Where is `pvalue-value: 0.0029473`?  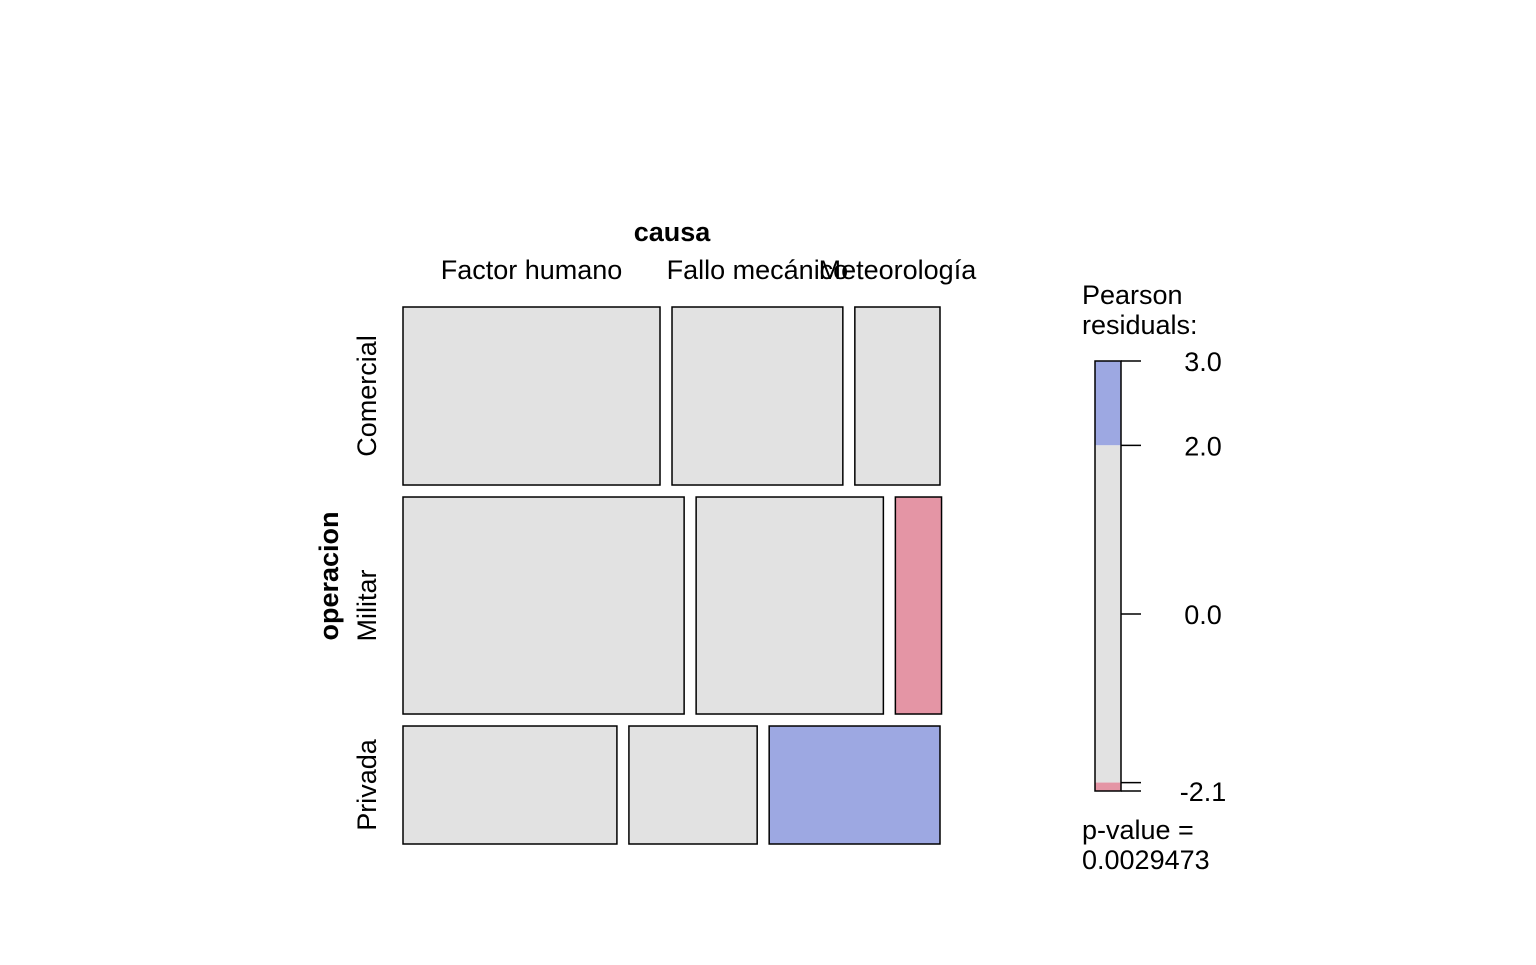 pvalue-value: 0.0029473 is located at coordinates (1146, 860).